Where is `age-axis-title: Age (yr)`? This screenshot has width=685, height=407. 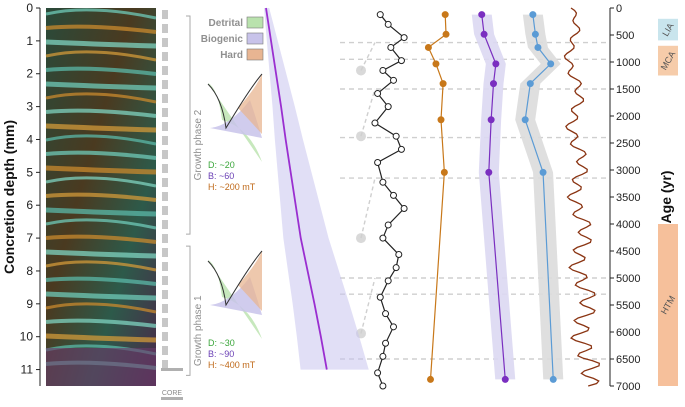
age-axis-title: Age (yr) is located at coordinates (666, 197).